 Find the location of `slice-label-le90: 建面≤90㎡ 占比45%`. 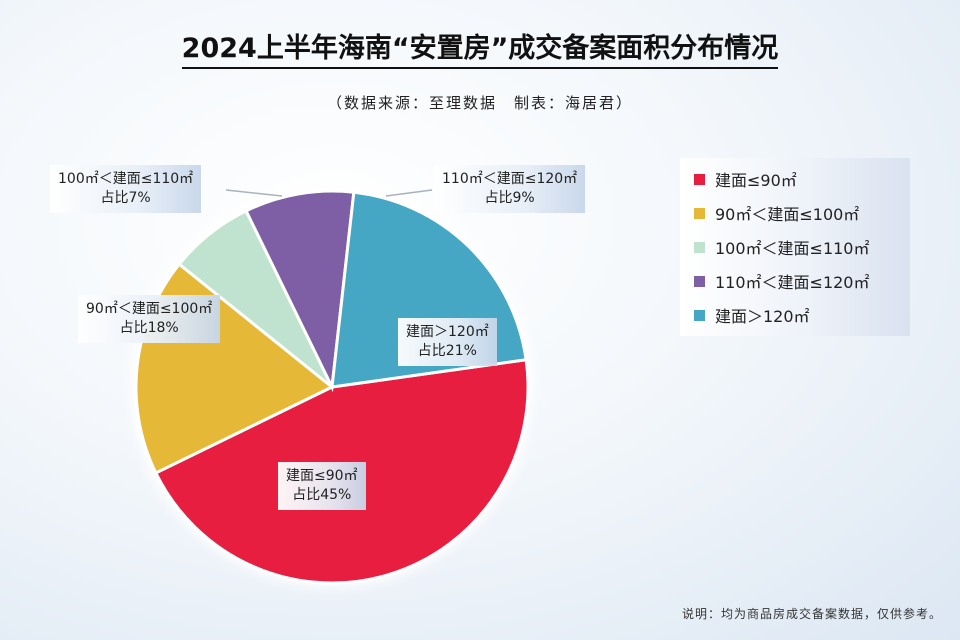

slice-label-le90: 建面≤90㎡ 占比45% is located at coordinates (322, 486).